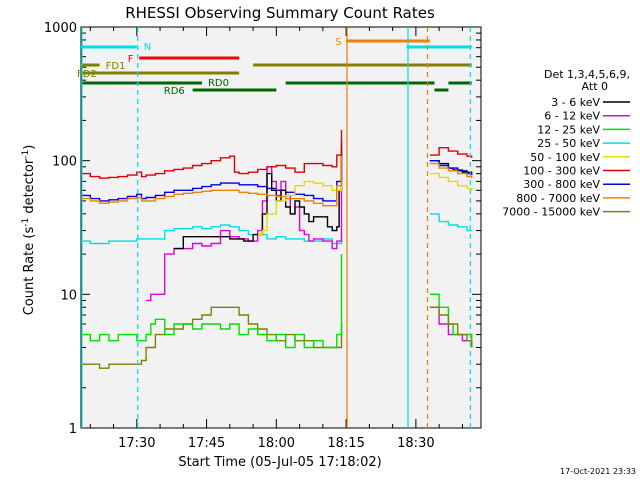 The width and height of the screenshot is (640, 480). I want to click on series-line-800-7000kev, so click(212, 181).